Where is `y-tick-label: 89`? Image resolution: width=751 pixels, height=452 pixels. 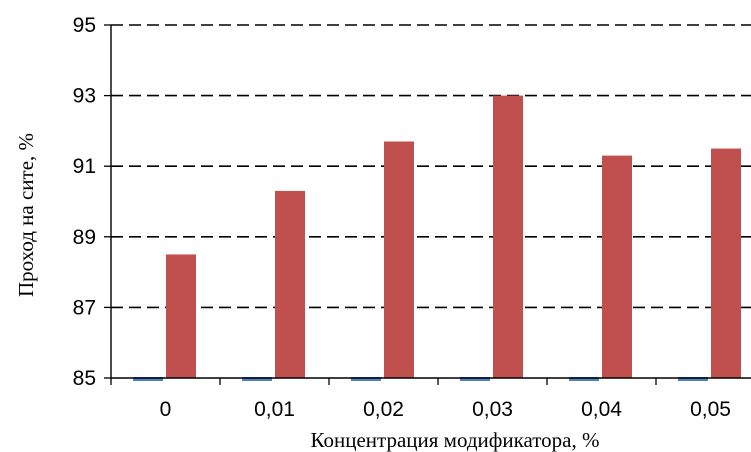
y-tick-label: 89 is located at coordinates (84, 237).